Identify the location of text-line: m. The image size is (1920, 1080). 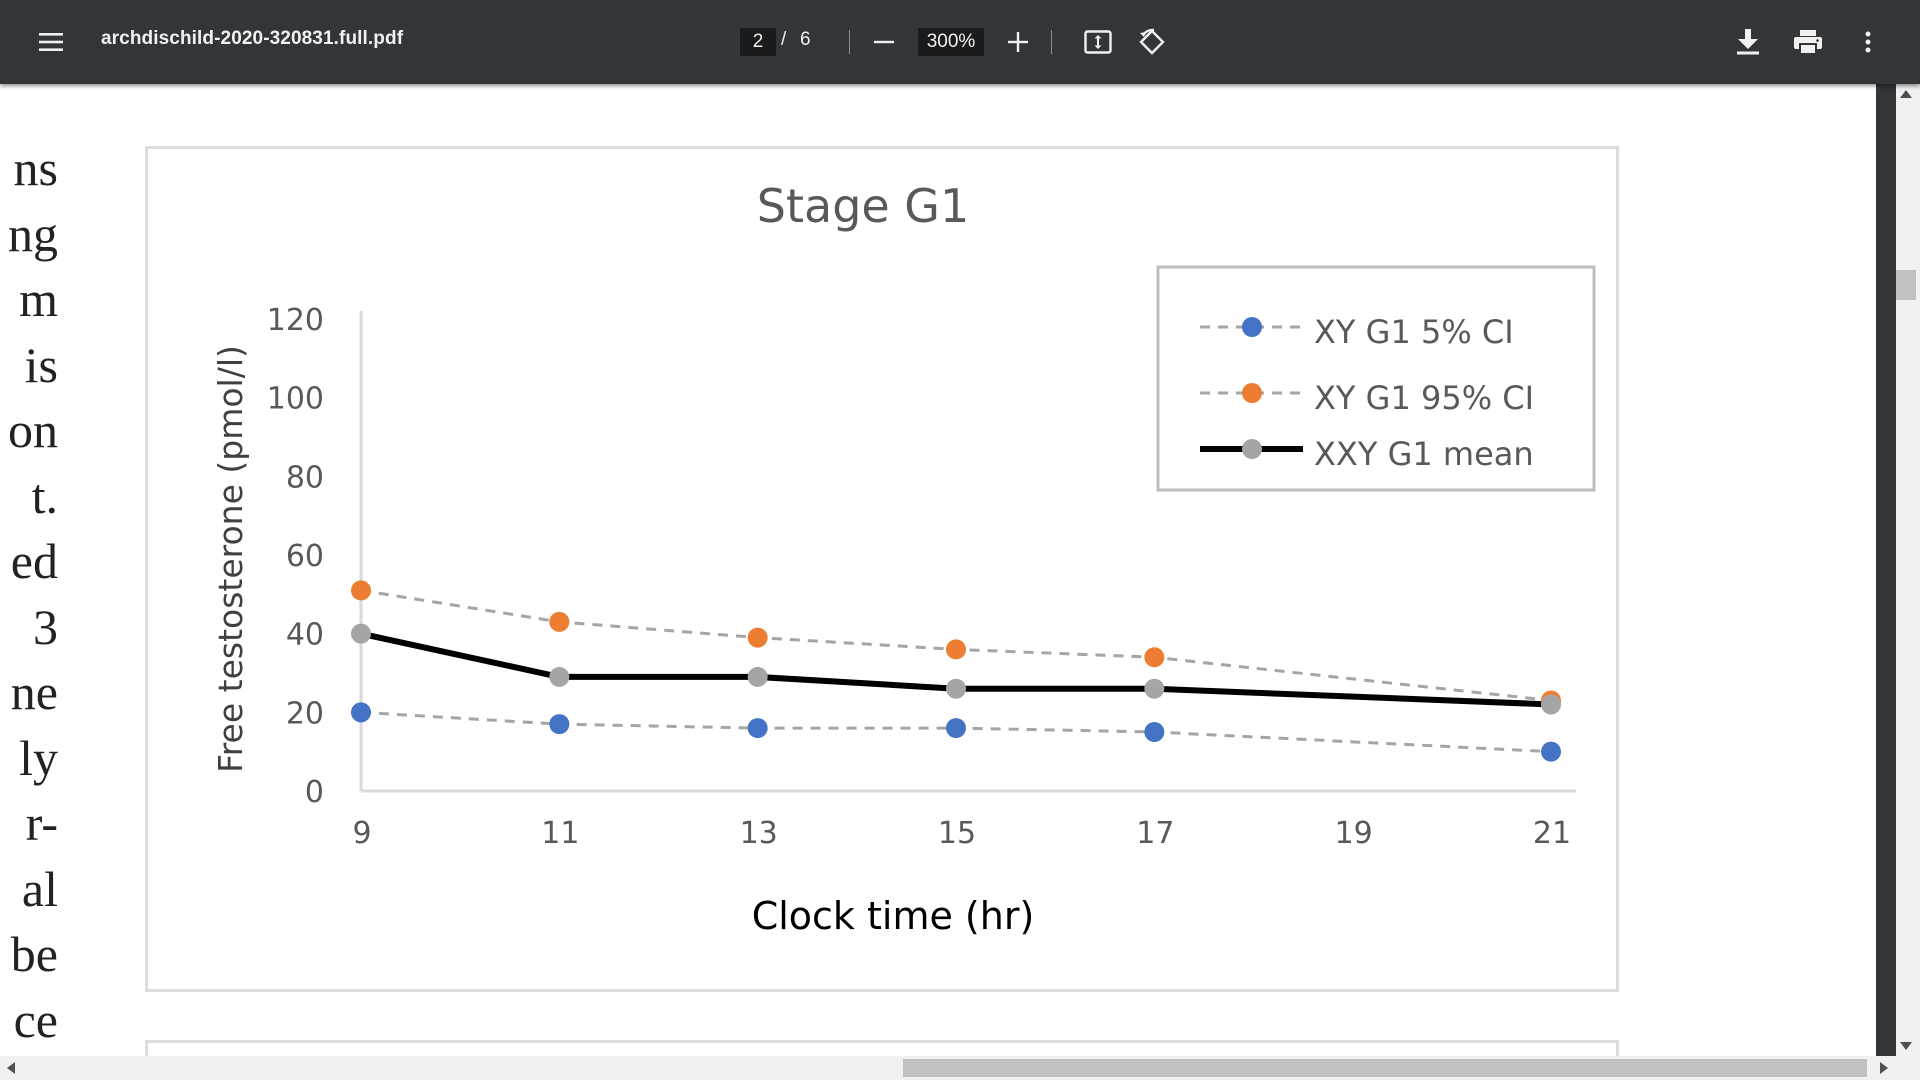
(38, 299).